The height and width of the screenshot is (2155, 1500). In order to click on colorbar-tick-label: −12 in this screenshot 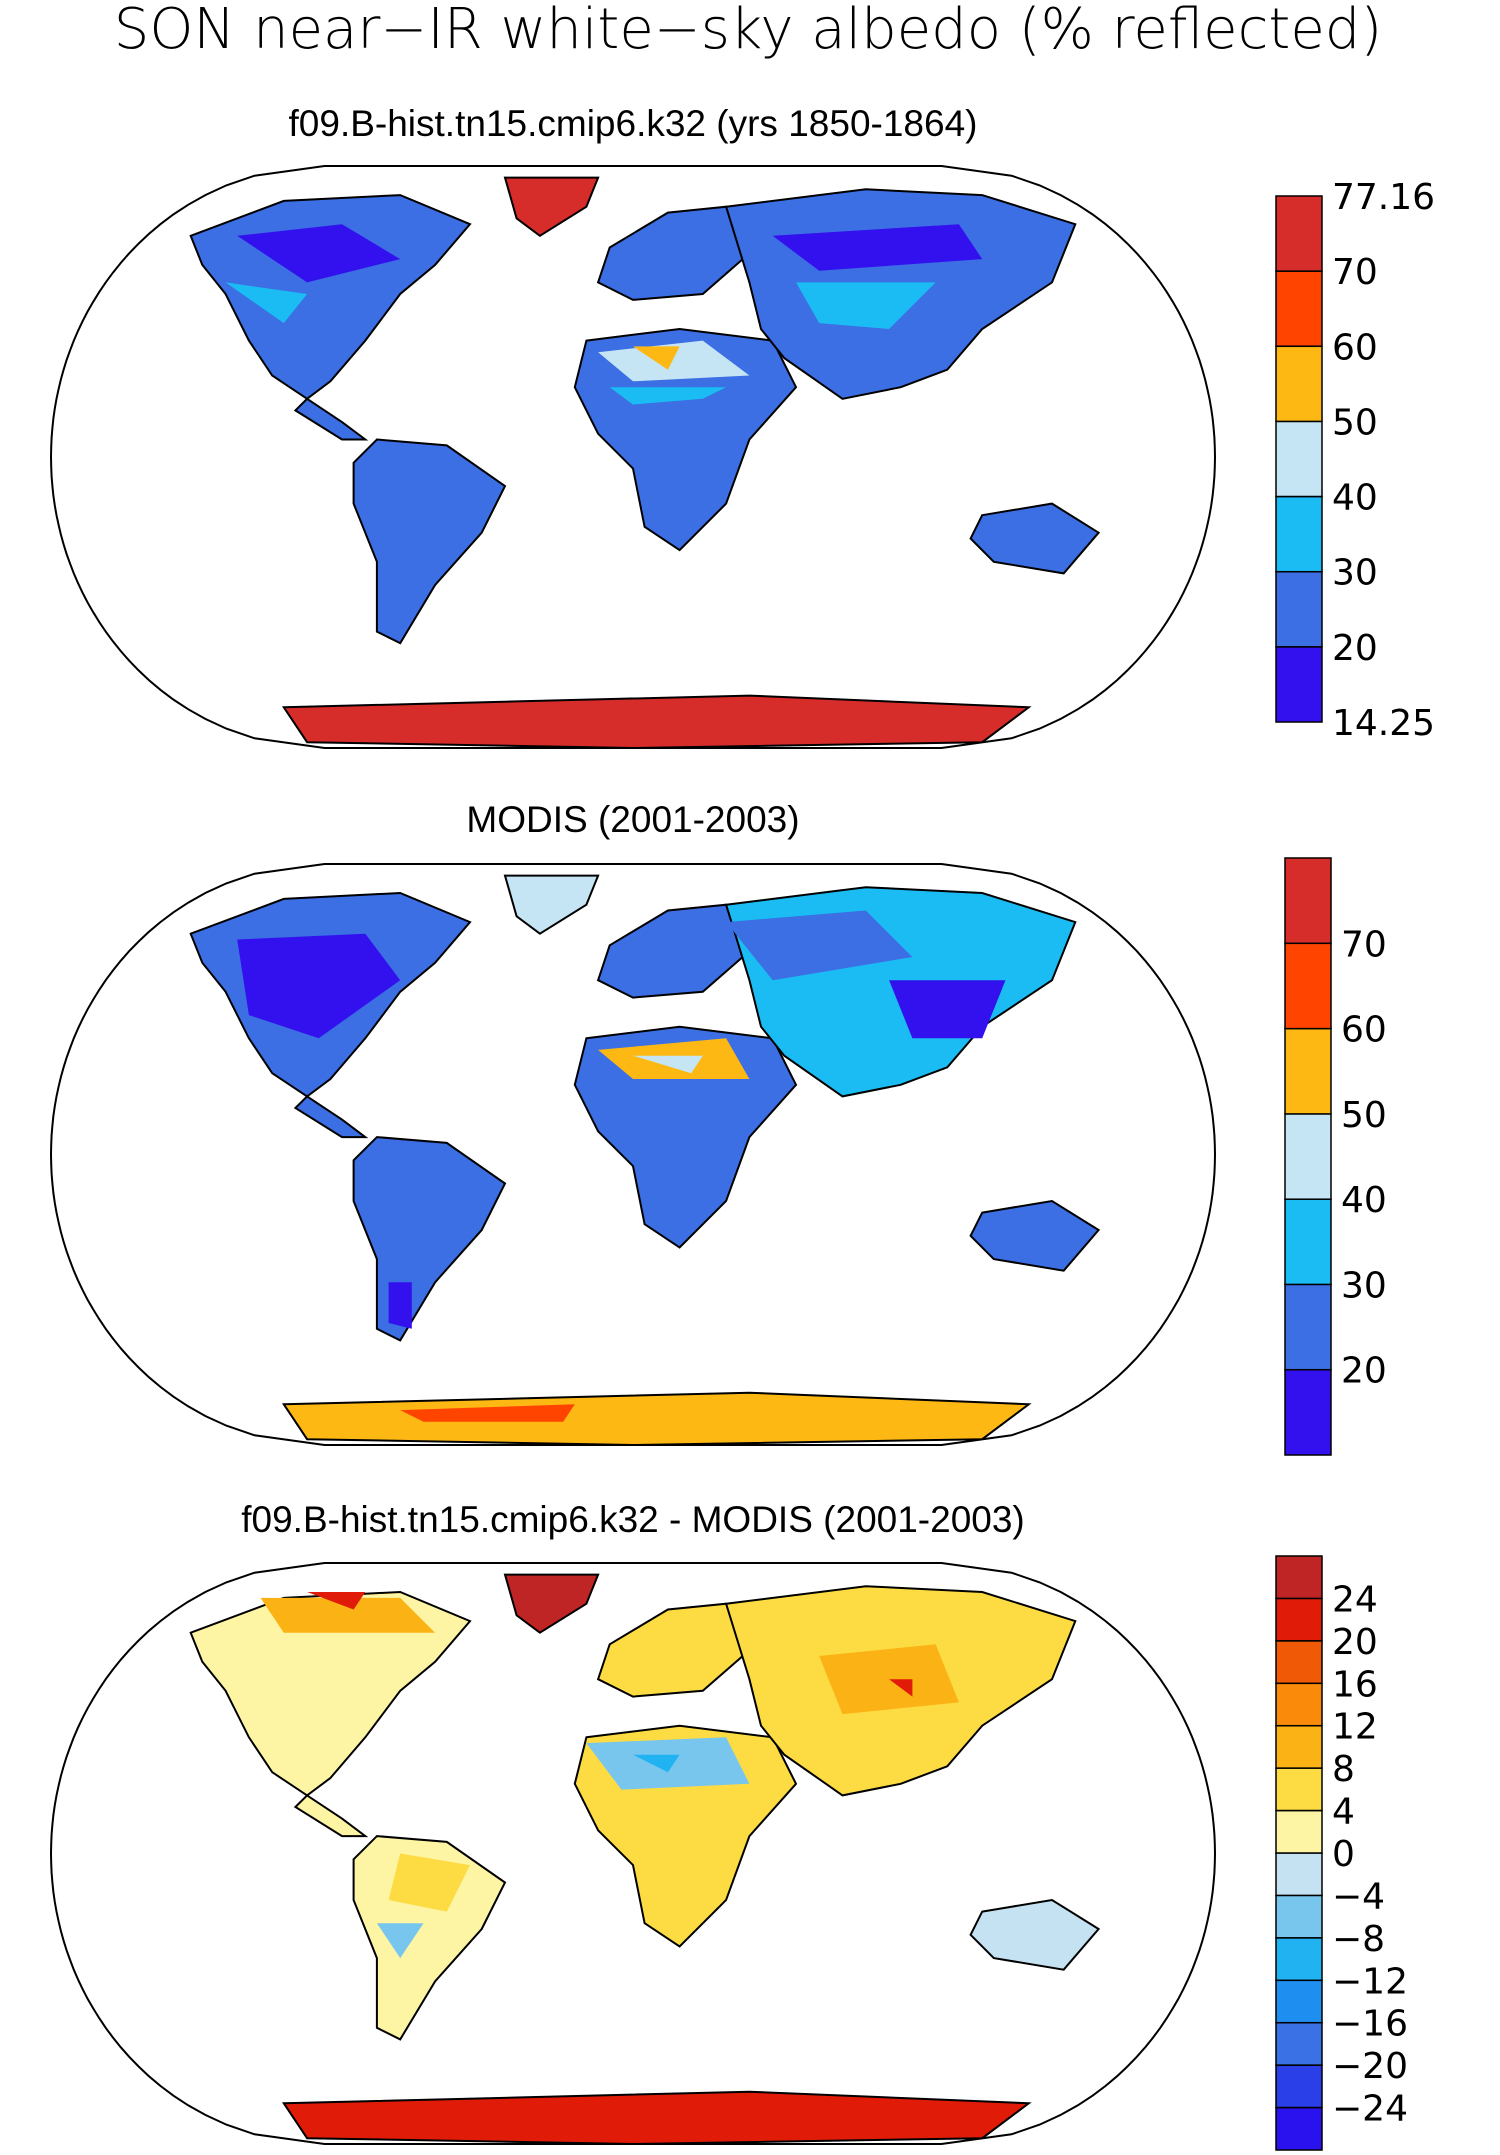, I will do `click(1370, 1981)`.